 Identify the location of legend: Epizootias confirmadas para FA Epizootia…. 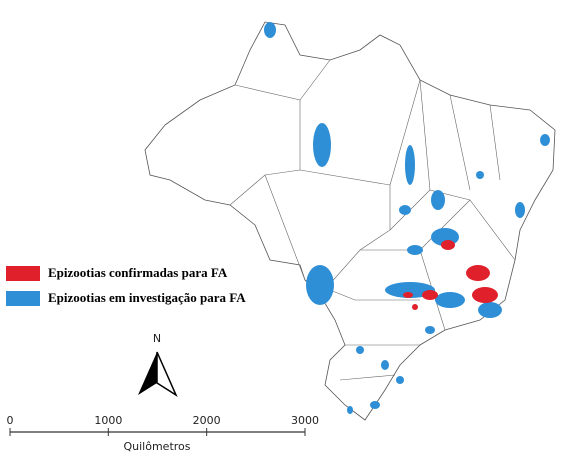
(126, 285).